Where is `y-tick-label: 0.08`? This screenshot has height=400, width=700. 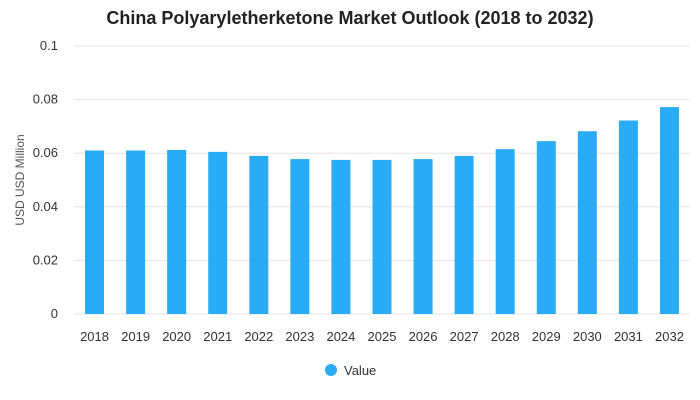
y-tick-label: 0.08 is located at coordinates (45, 99).